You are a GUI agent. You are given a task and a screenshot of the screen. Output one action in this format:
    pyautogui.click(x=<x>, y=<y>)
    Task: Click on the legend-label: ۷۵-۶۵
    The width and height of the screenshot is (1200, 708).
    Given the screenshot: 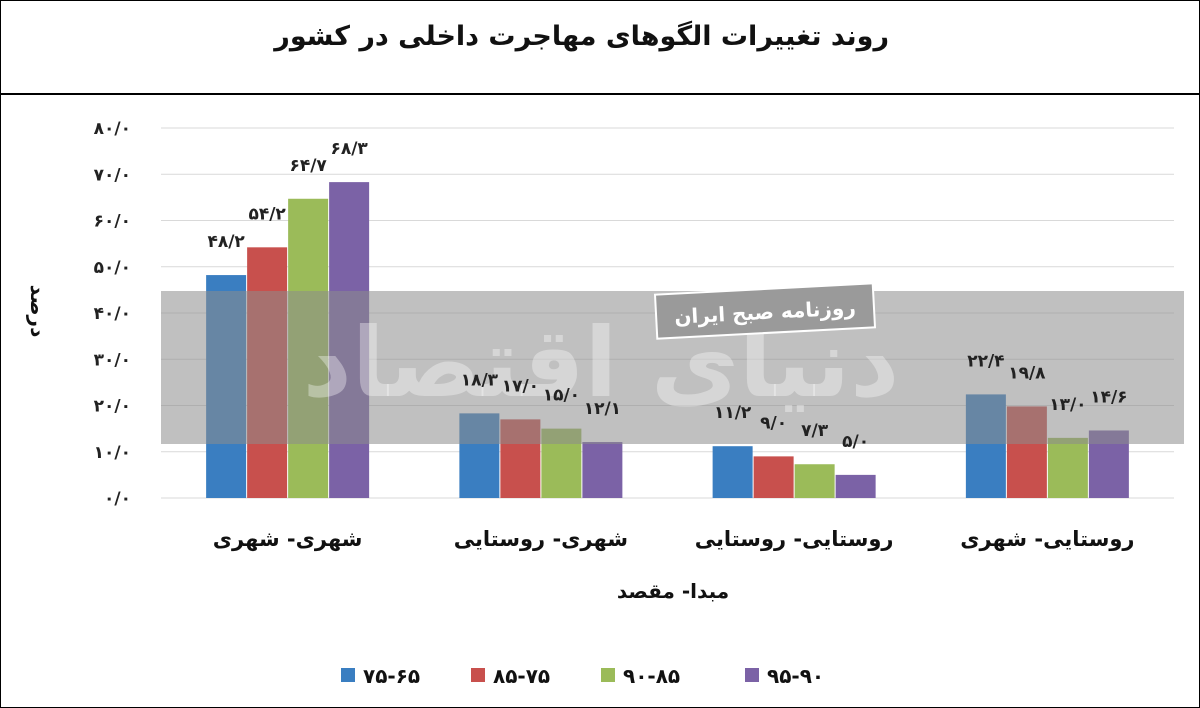 What is the action you would take?
    pyautogui.click(x=391, y=676)
    